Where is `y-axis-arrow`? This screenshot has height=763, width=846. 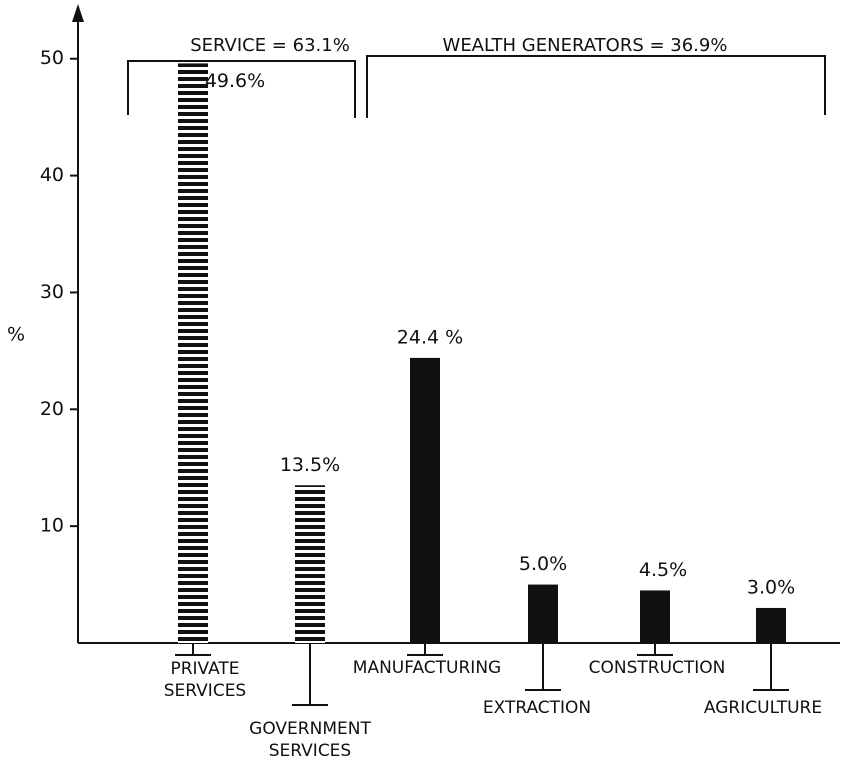 y-axis-arrow is located at coordinates (78, 13).